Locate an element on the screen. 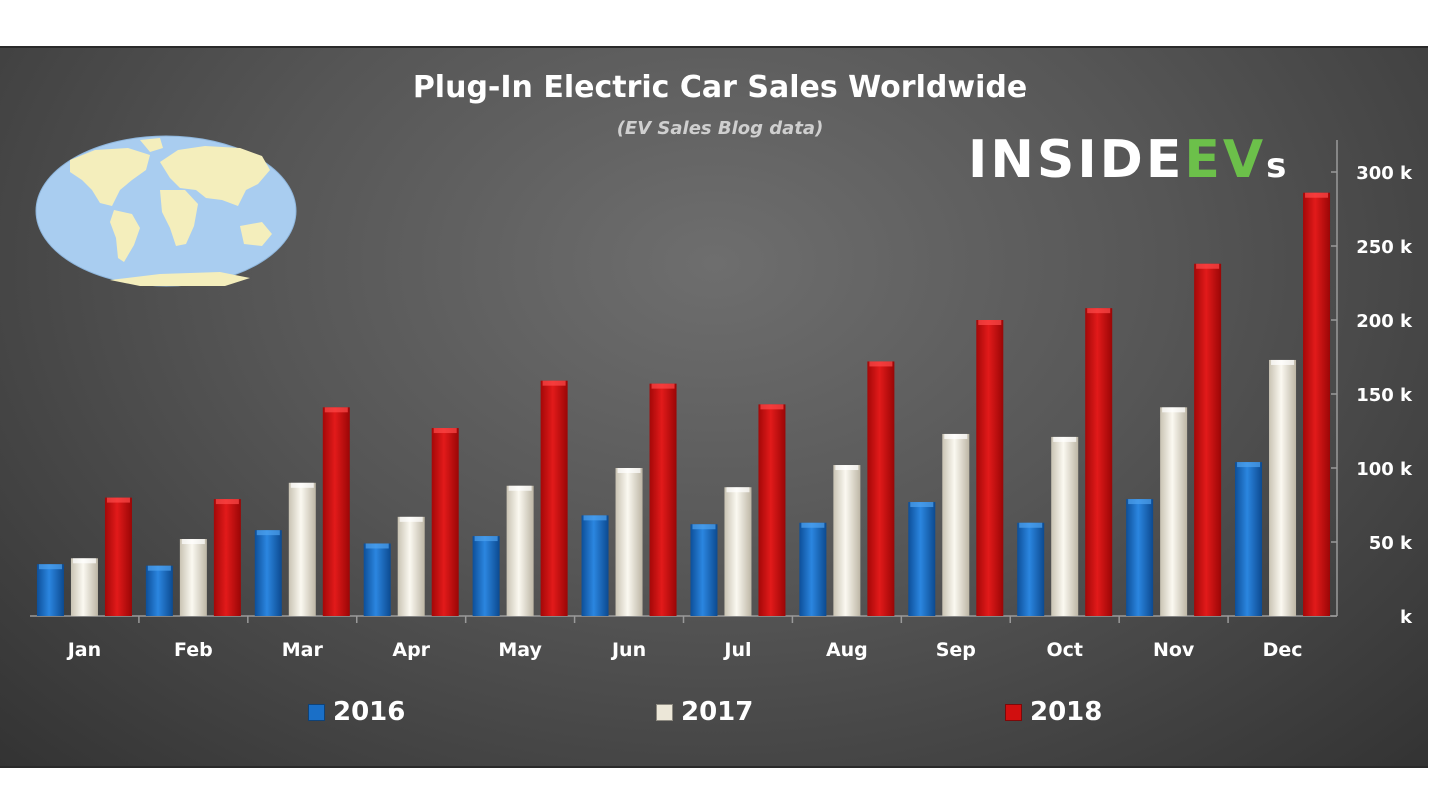 The height and width of the screenshot is (810, 1440). bar-2017-aug is located at coordinates (847, 540).